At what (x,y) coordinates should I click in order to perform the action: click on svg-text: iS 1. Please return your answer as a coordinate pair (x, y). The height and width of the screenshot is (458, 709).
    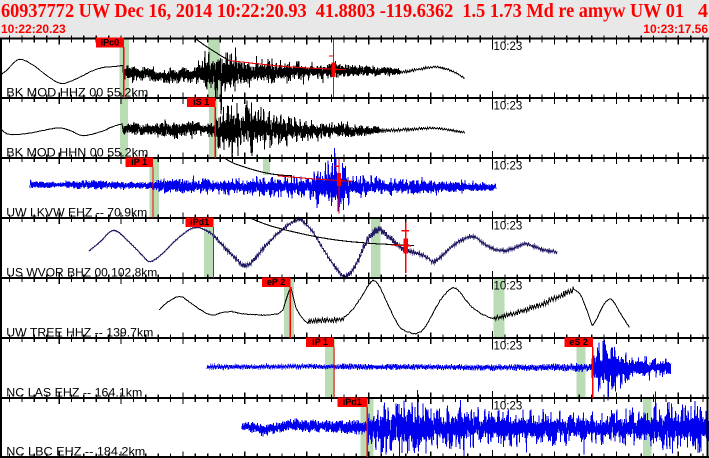
    Looking at the image, I should click on (201, 102).